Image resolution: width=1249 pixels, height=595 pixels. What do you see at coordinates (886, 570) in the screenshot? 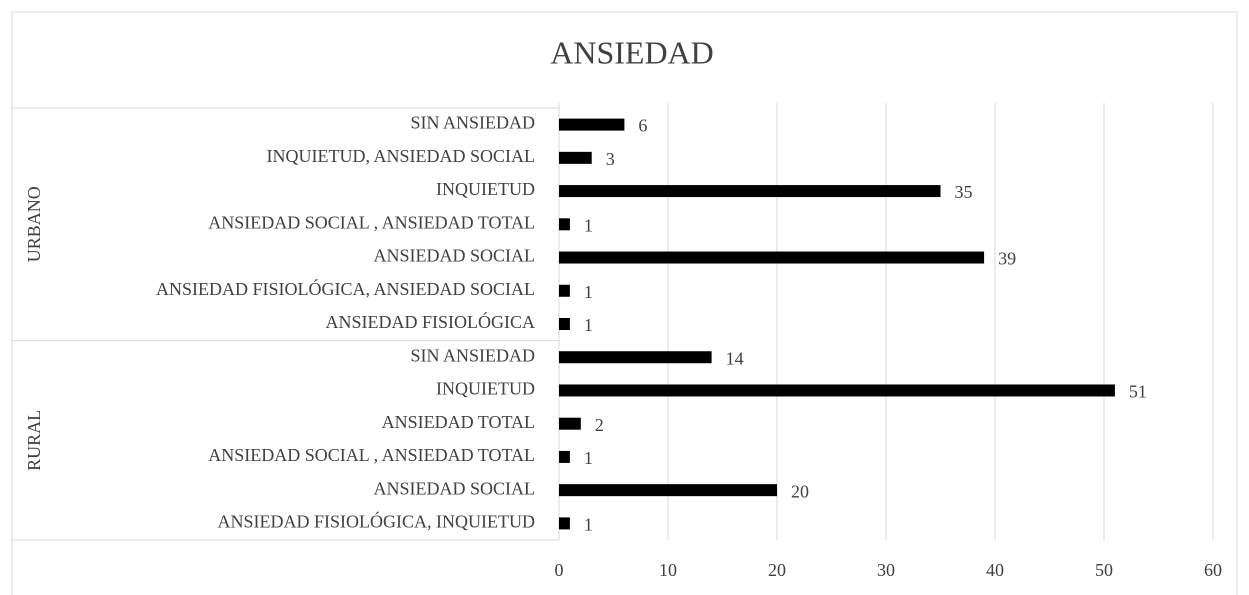
I see `x-tick-label: 30` at bounding box center [886, 570].